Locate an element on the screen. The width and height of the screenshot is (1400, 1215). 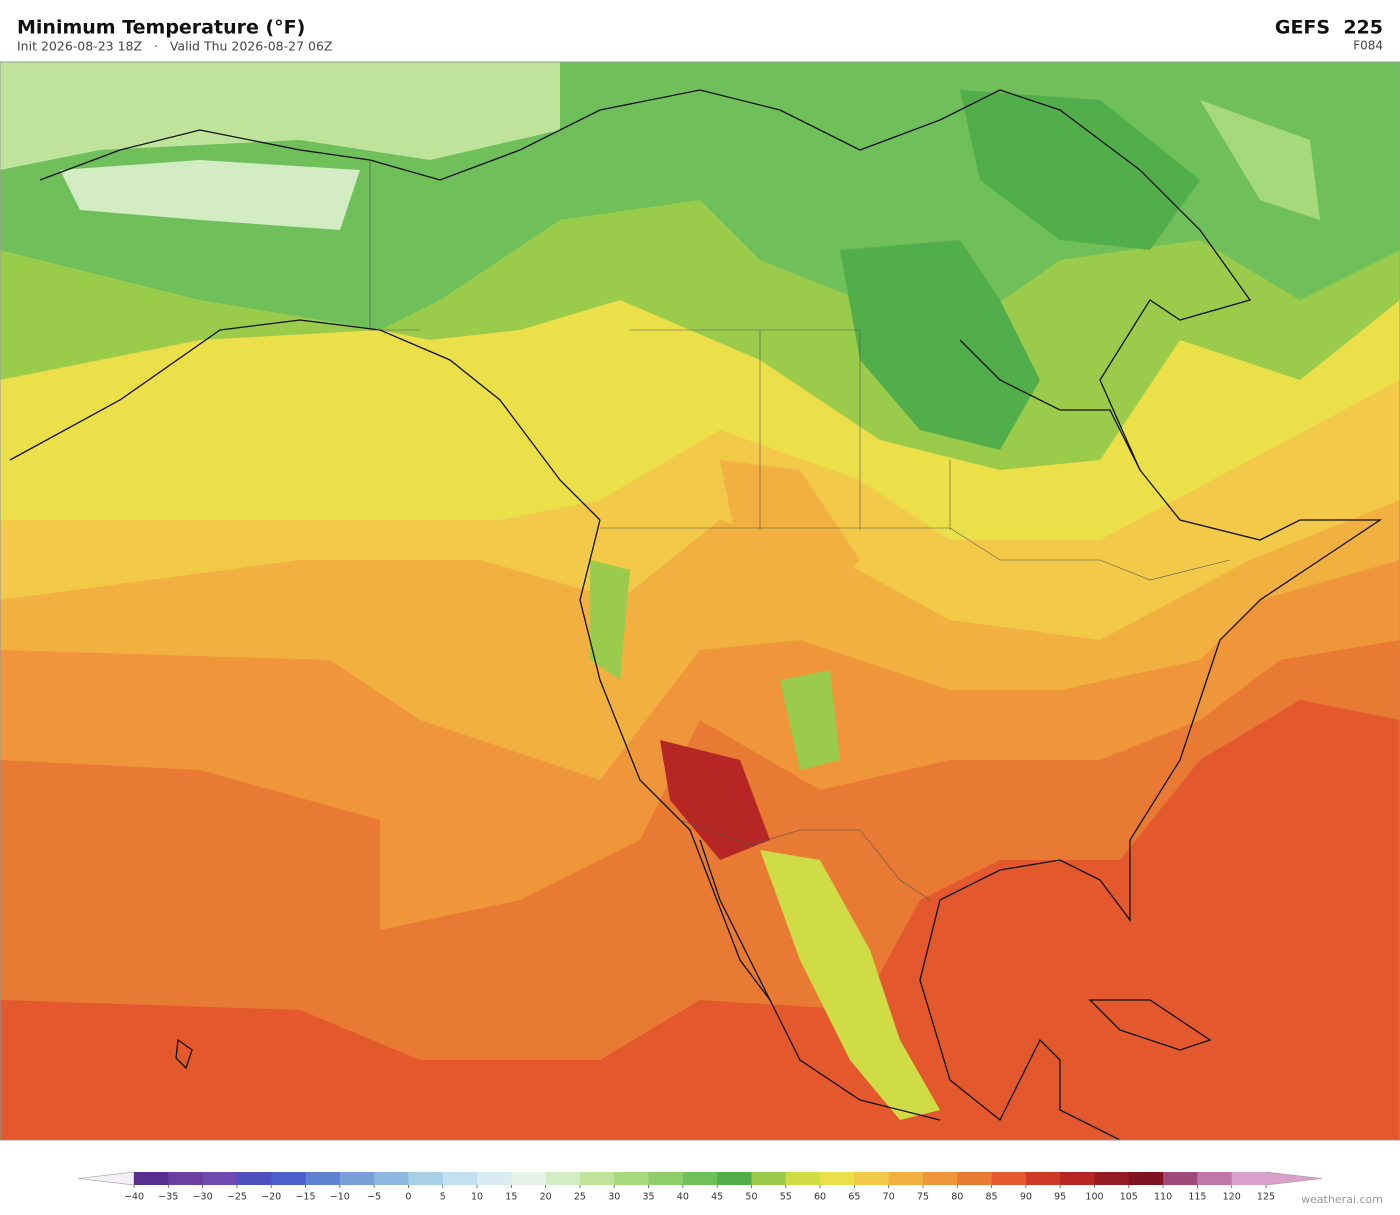
colorbar-tick-label: 105 is located at coordinates (1129, 1197).